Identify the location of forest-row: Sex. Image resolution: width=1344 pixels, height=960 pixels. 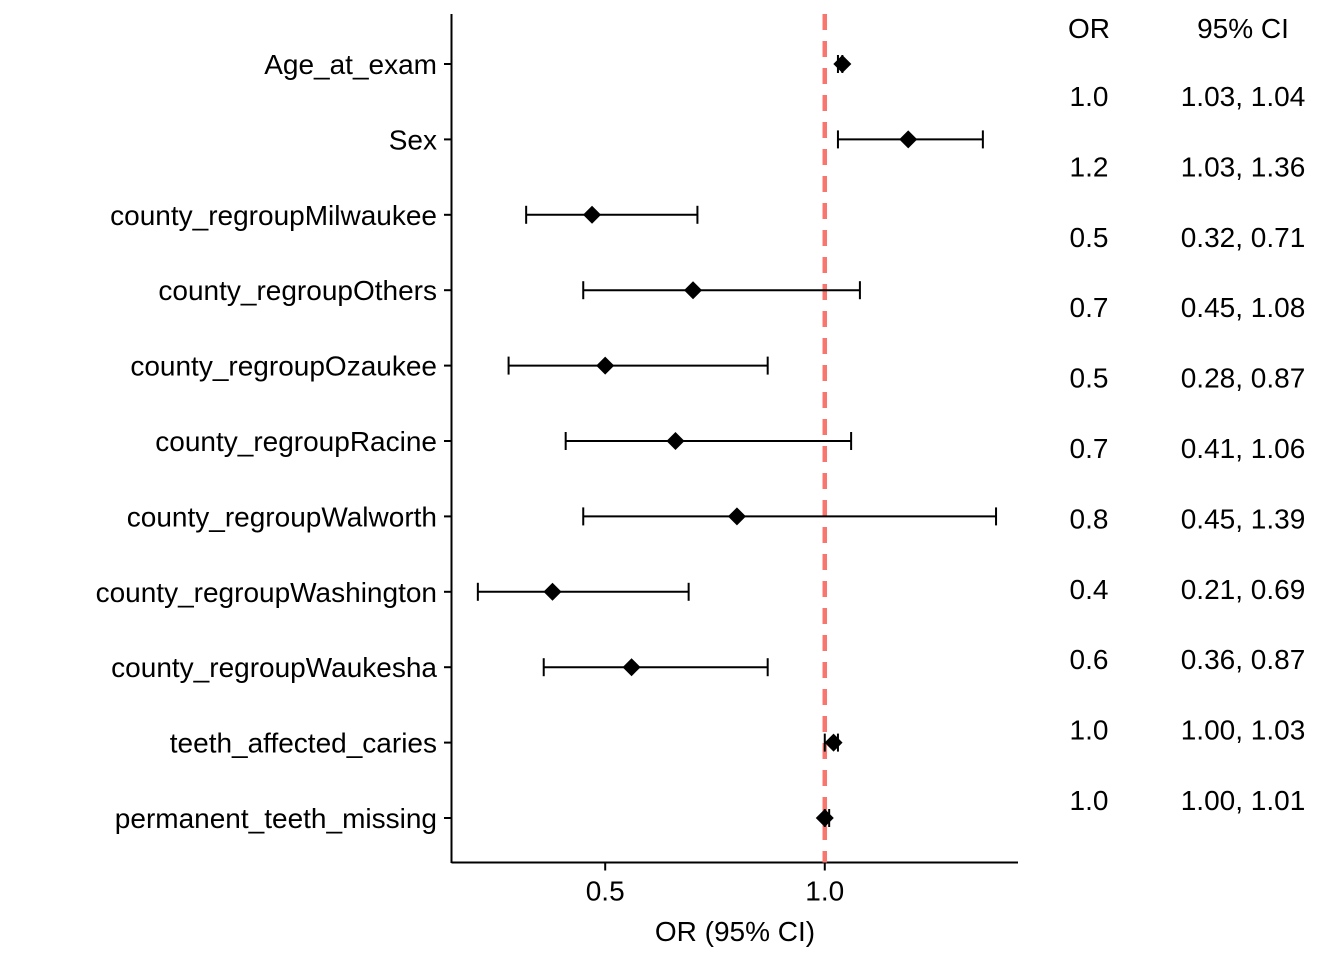
(686, 139).